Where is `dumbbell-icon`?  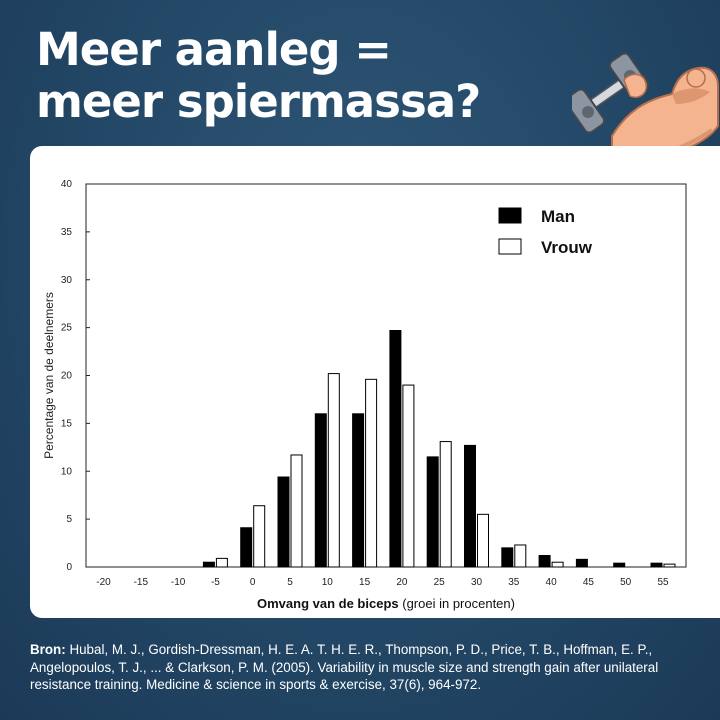 dumbbell-icon is located at coordinates (607, 93).